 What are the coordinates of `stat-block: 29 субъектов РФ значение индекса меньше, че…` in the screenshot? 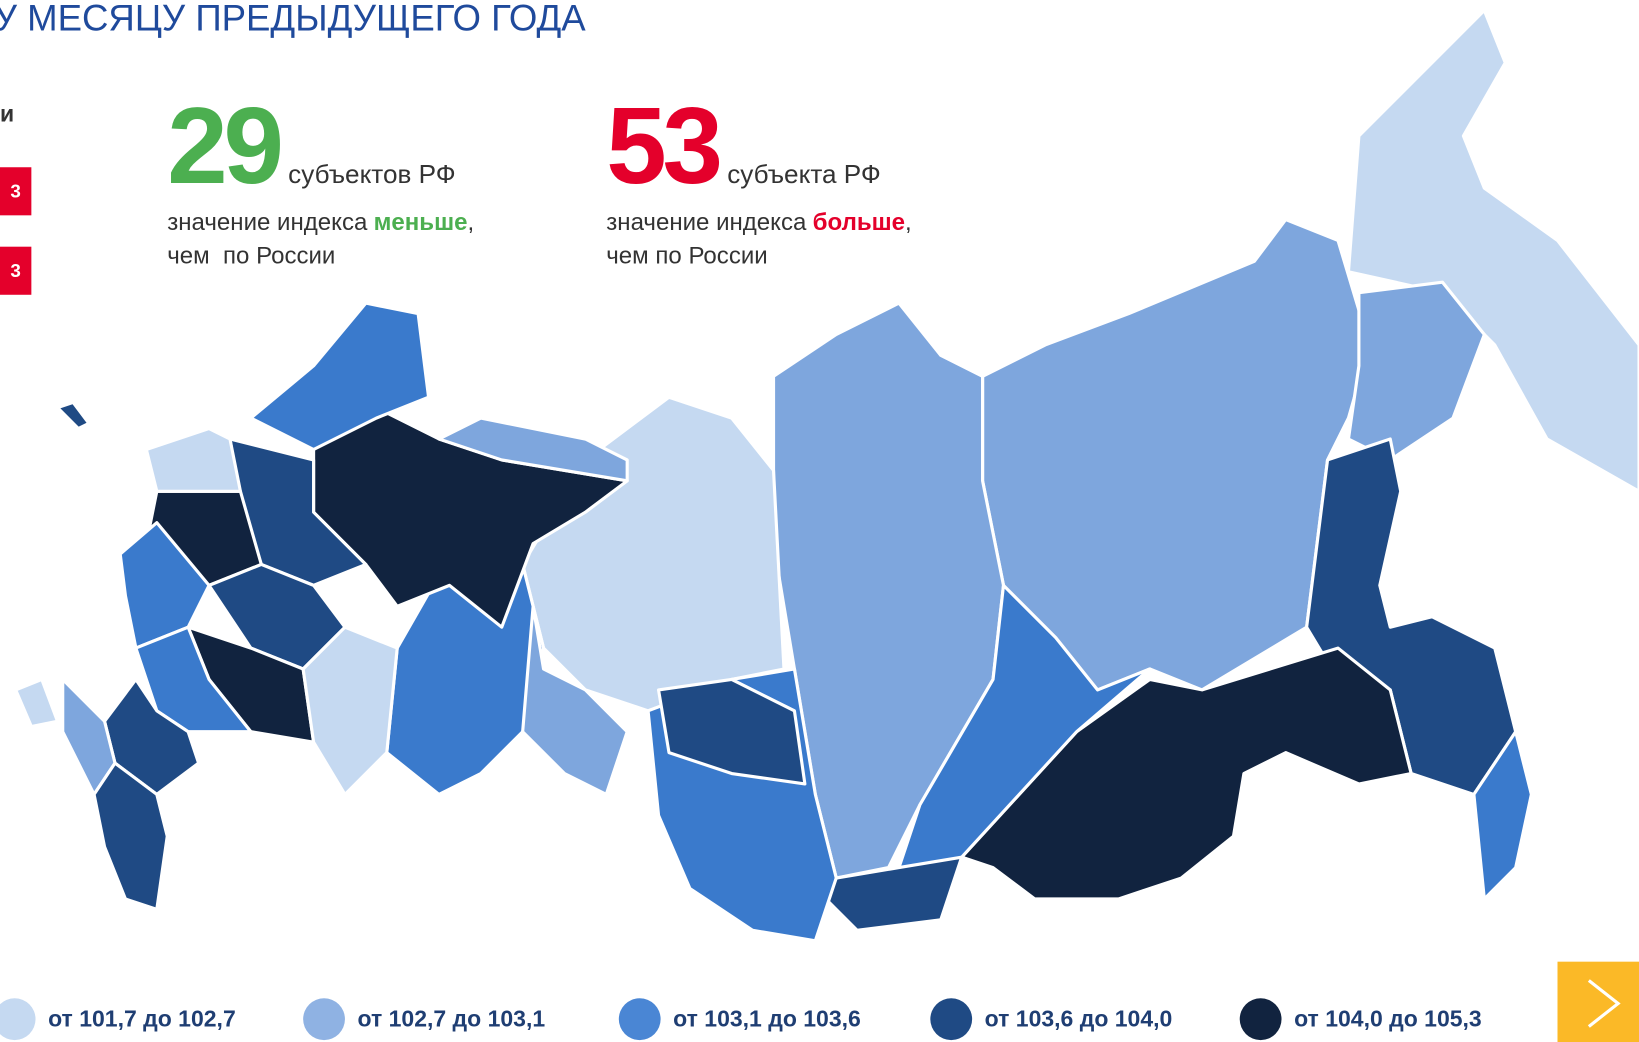 It's located at (321, 182).